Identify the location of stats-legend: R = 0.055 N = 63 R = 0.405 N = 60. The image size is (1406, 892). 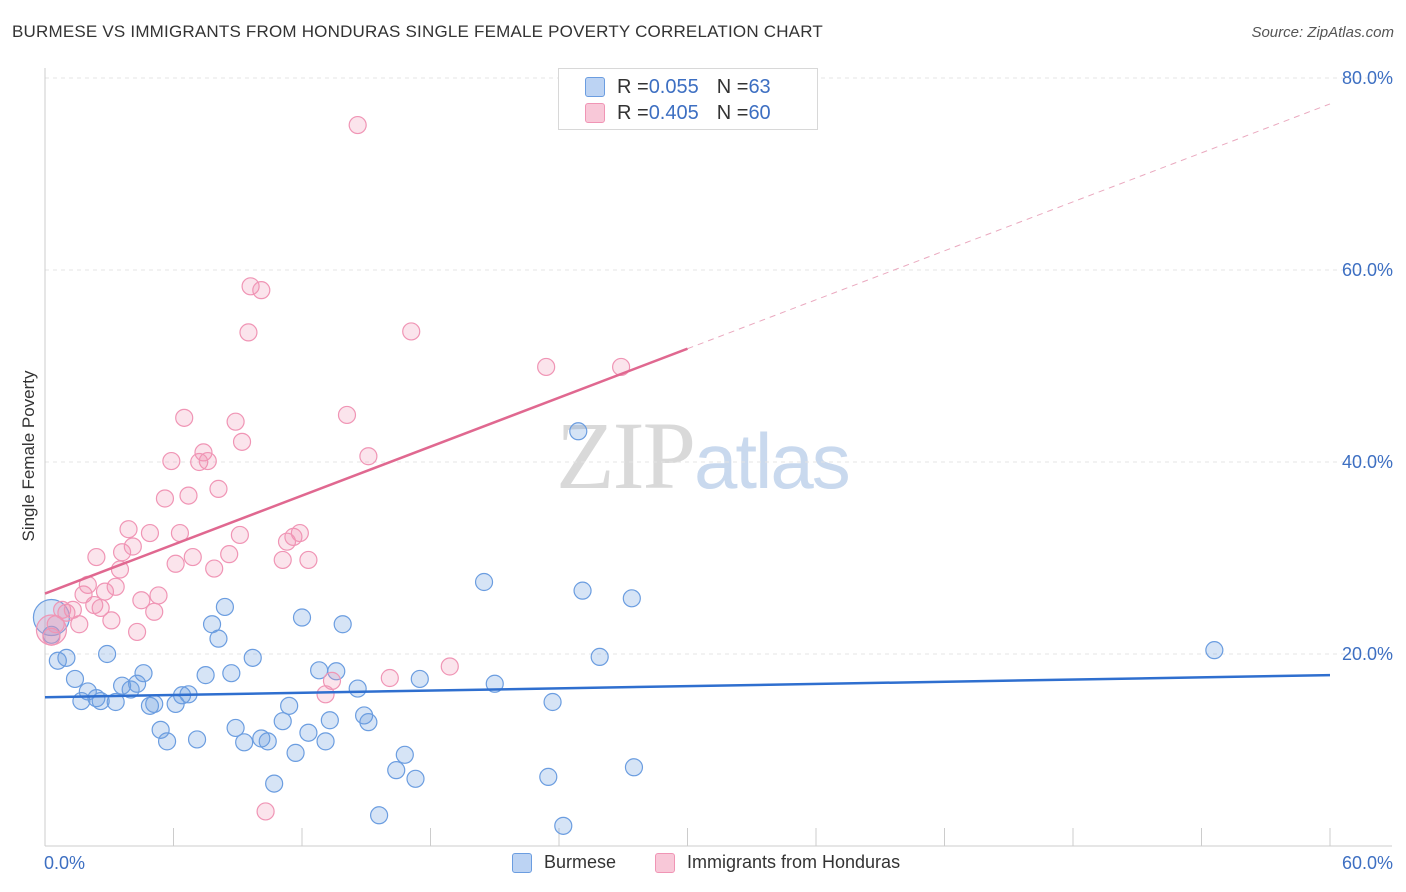
(688, 99).